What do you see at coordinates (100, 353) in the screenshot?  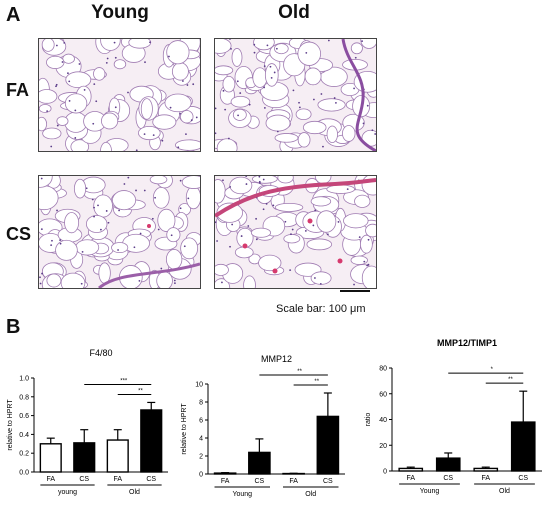 I see `chart-title: F4/80` at bounding box center [100, 353].